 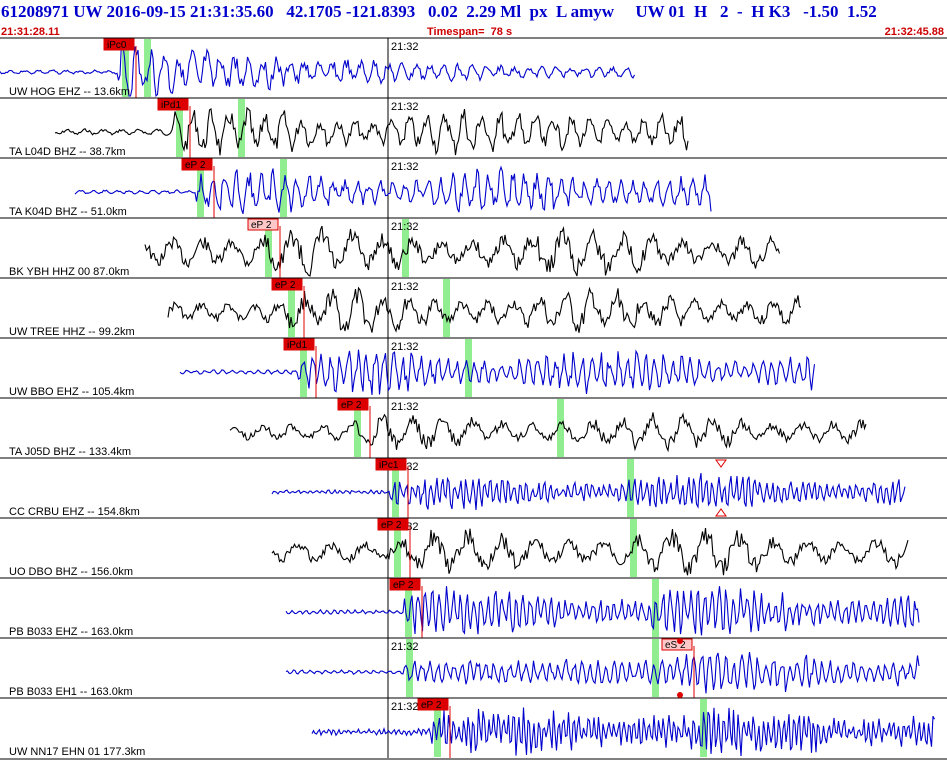 I want to click on station-label: UW NN17 EHN 01 177.3km, so click(x=77, y=752).